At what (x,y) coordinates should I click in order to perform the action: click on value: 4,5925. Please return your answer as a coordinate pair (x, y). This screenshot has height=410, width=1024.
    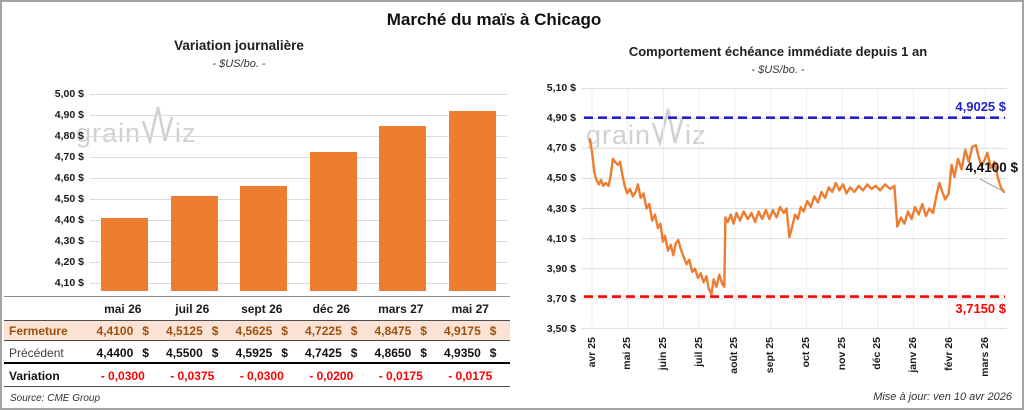
    Looking at the image, I should click on (254, 352).